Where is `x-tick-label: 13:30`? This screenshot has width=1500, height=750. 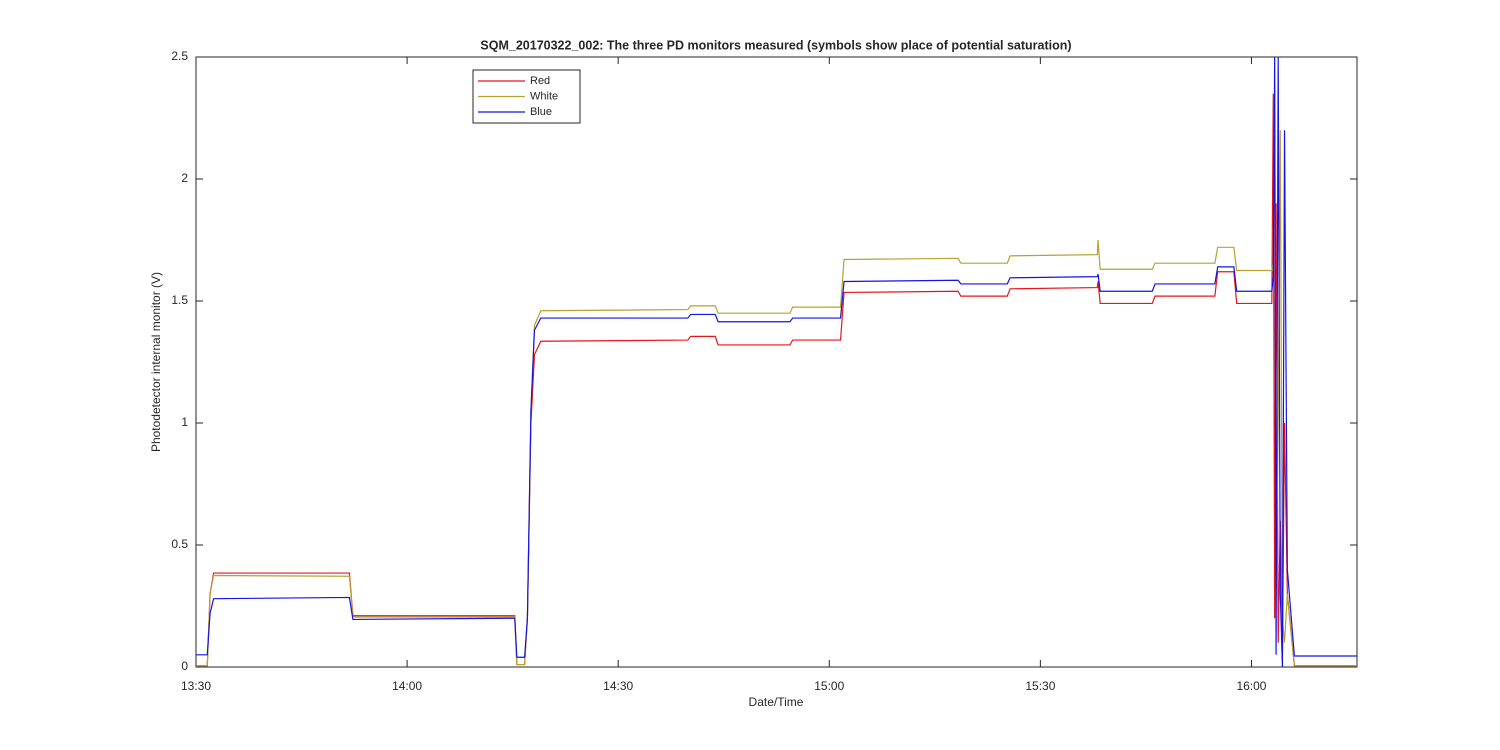
x-tick-label: 13:30 is located at coordinates (196, 686).